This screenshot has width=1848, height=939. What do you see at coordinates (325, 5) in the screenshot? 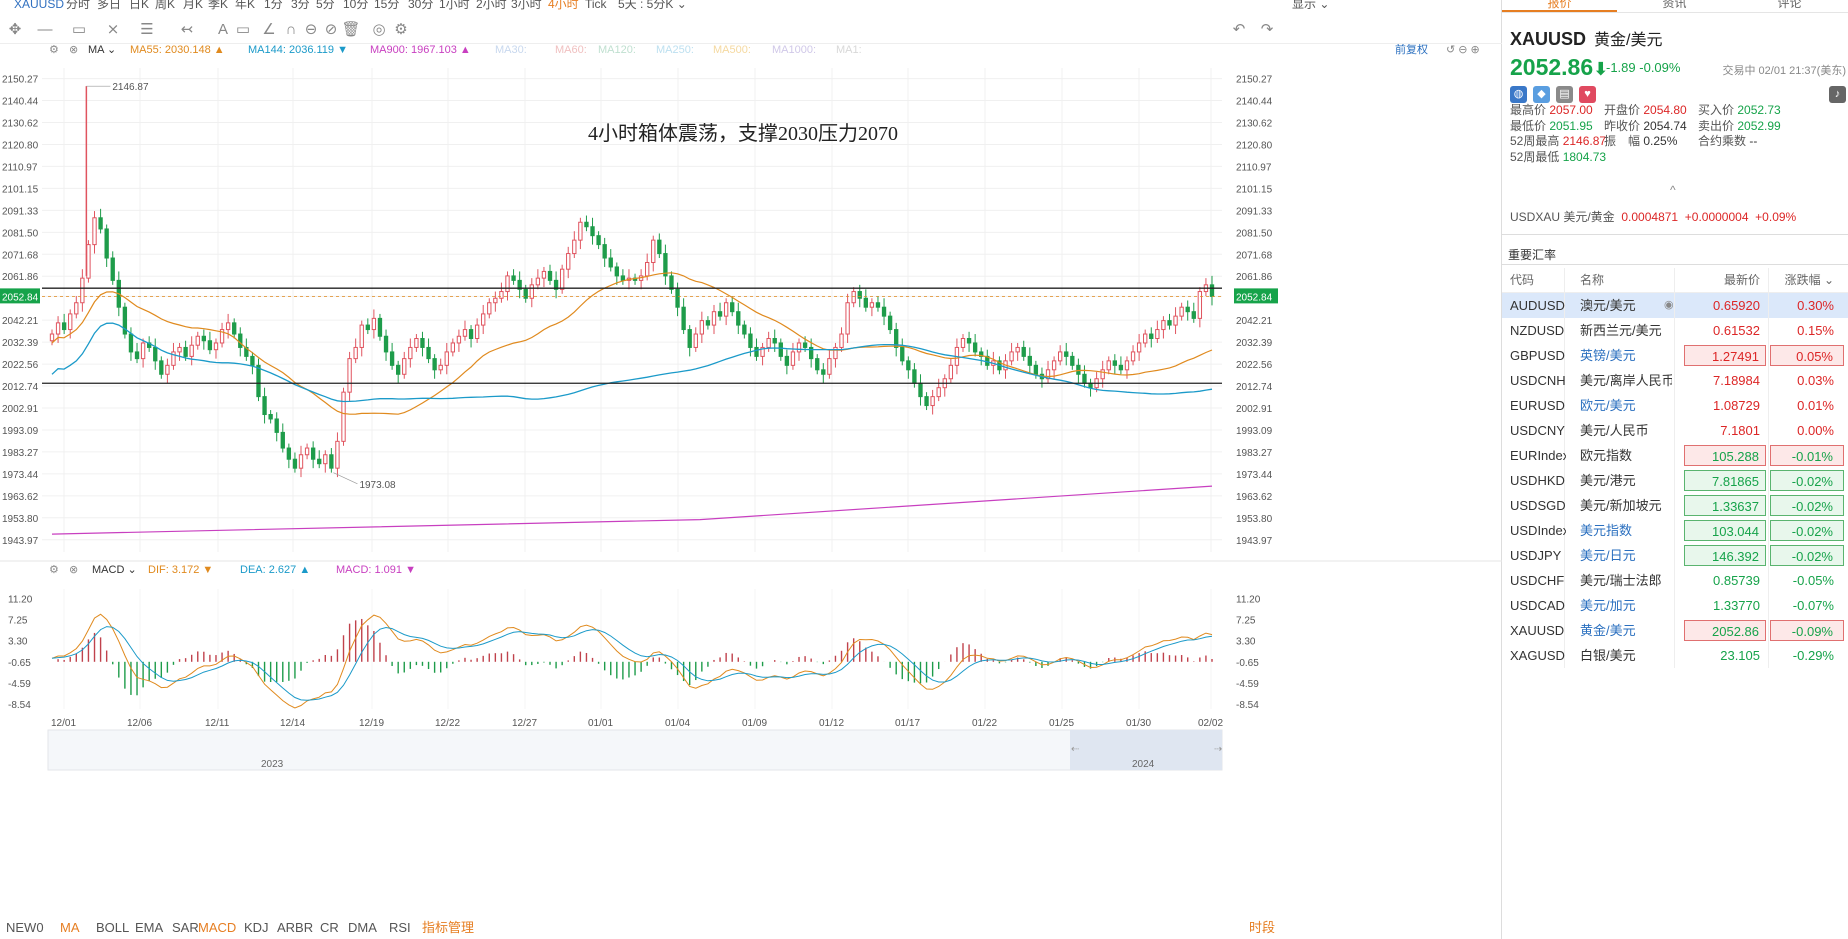
I see `period-9: 5分` at bounding box center [325, 5].